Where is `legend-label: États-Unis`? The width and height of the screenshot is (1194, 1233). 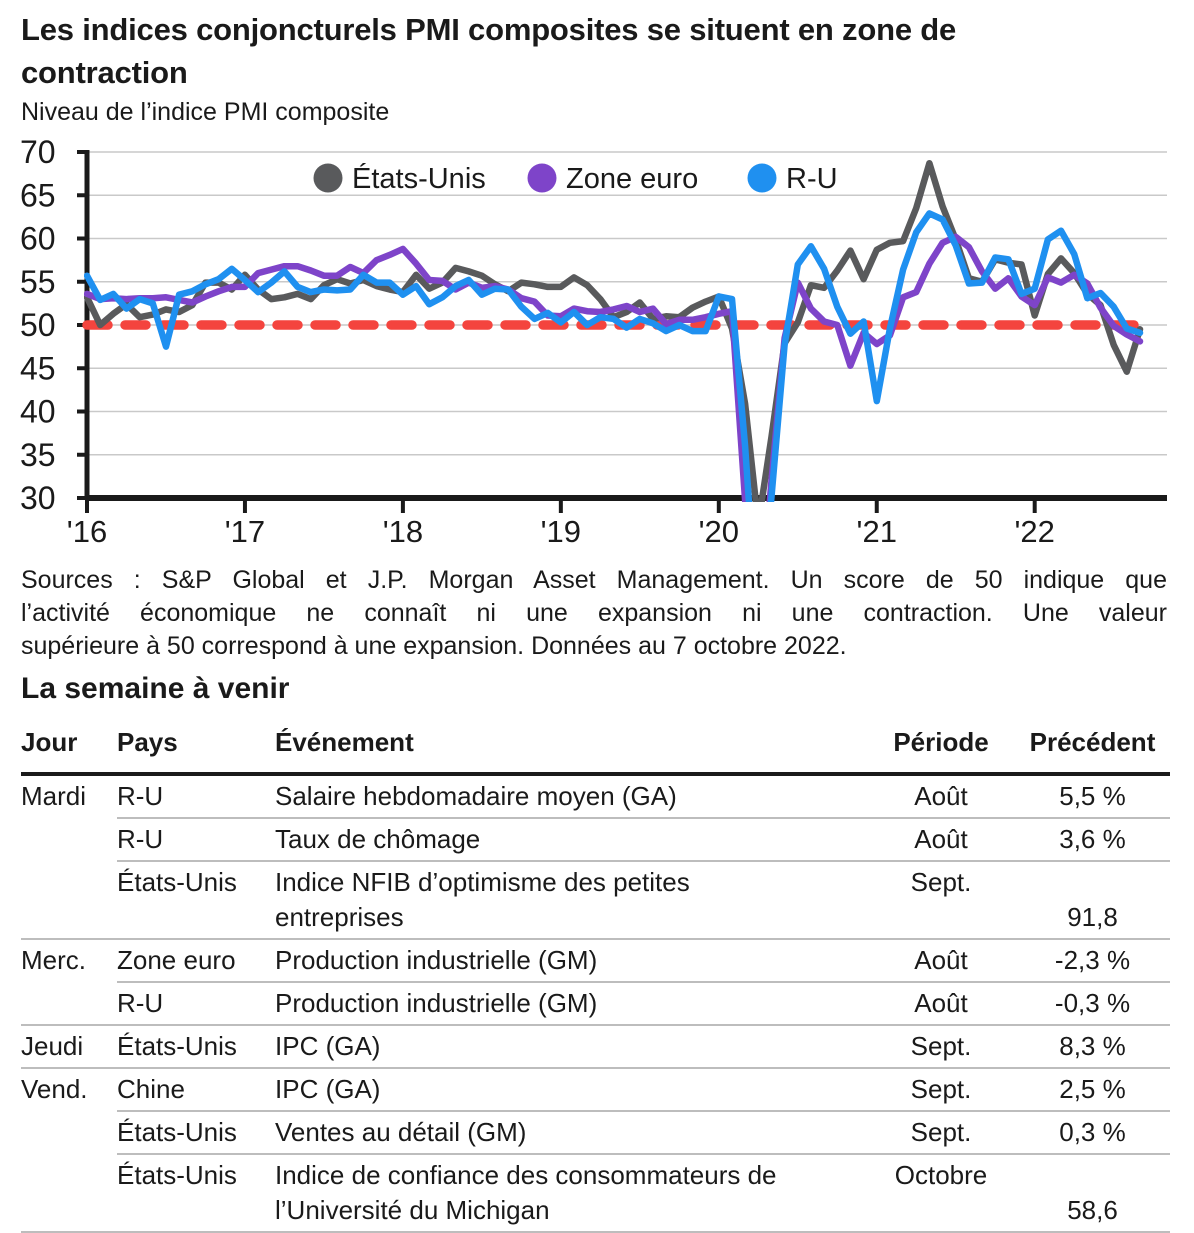
legend-label: États-Unis is located at coordinates (419, 178).